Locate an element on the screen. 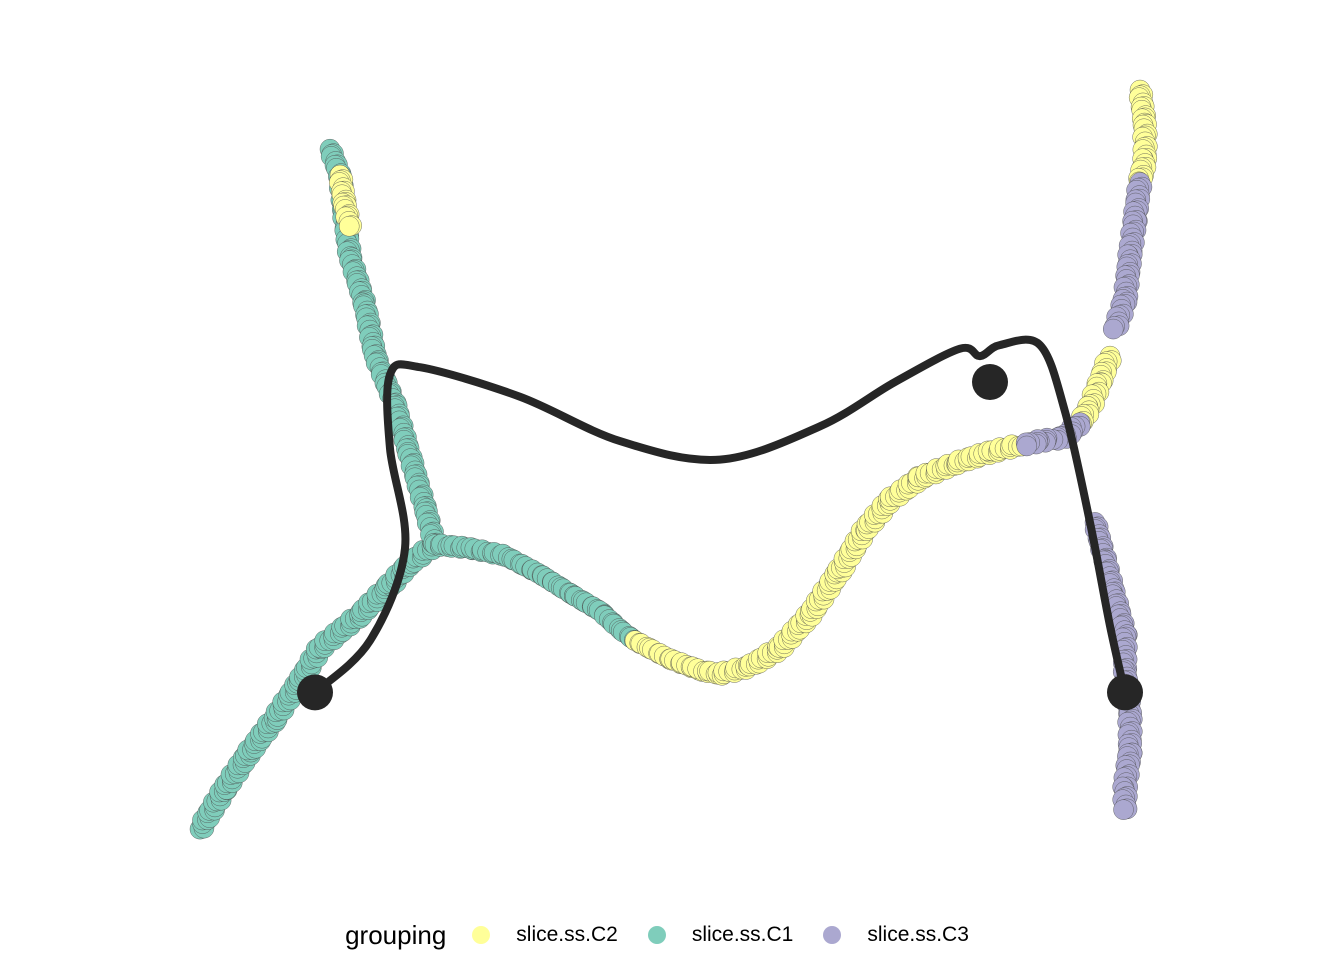 The width and height of the screenshot is (1344, 960). legend-item-c1: slice.ss.C1 is located at coordinates (720, 935).